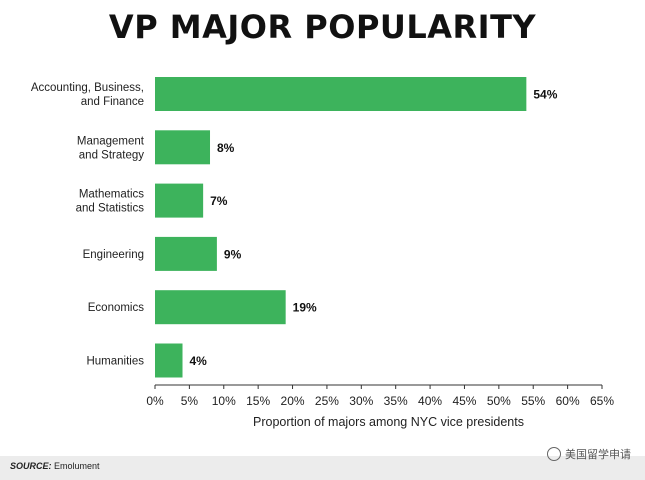 This screenshot has height=480, width=645. I want to click on x-tick-label: 50%, so click(499, 401).